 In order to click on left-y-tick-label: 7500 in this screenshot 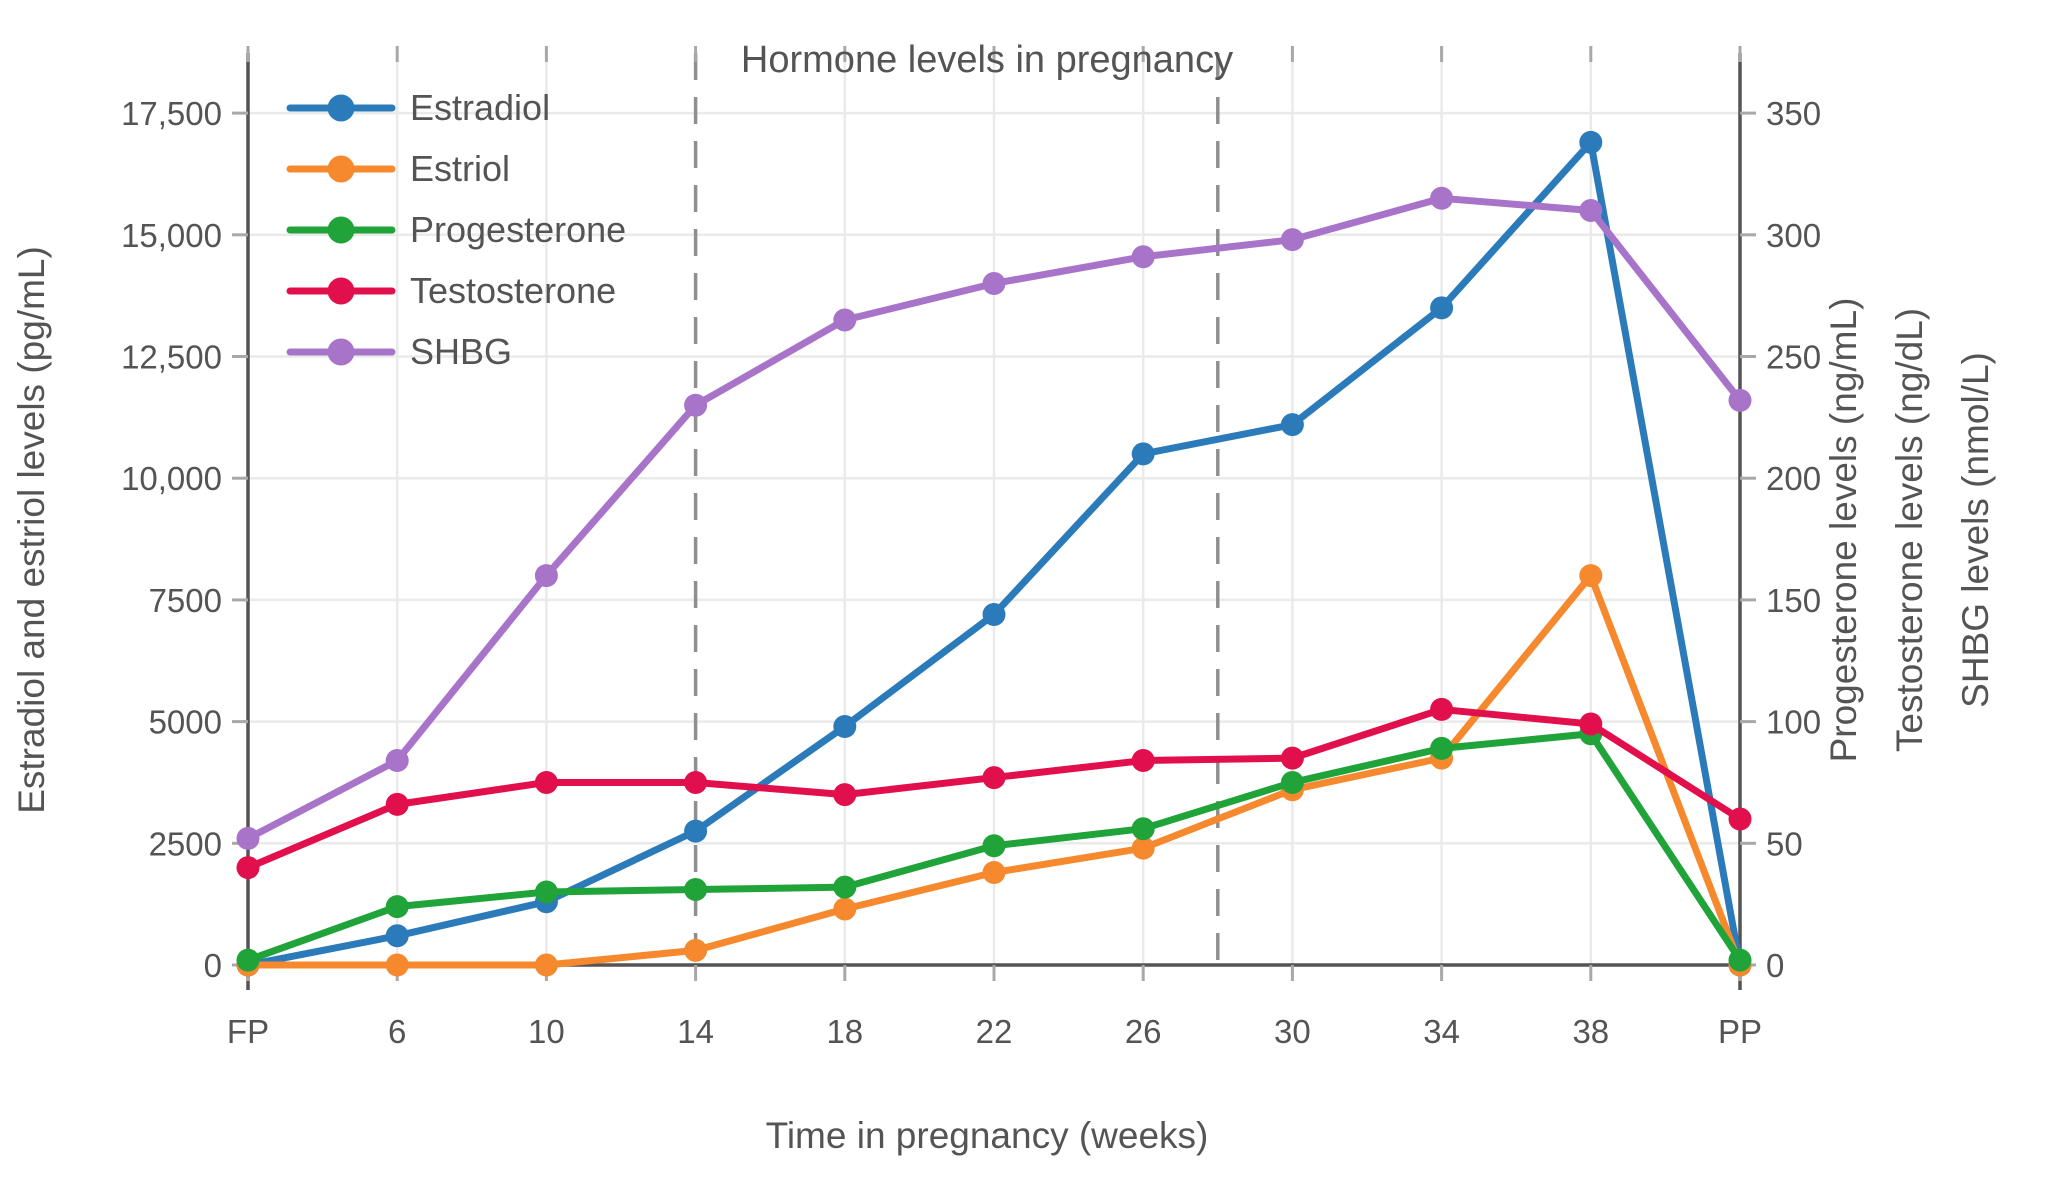, I will do `click(185, 600)`.